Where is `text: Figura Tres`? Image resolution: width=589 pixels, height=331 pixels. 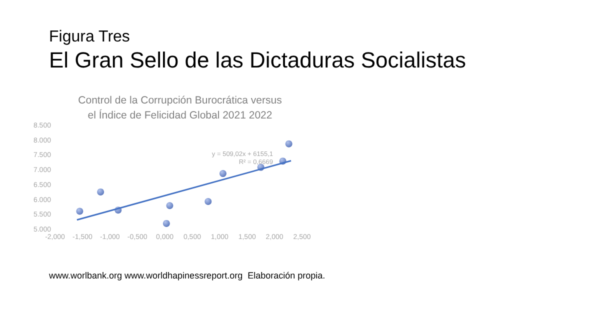 text: Figura Tres is located at coordinates (89, 37).